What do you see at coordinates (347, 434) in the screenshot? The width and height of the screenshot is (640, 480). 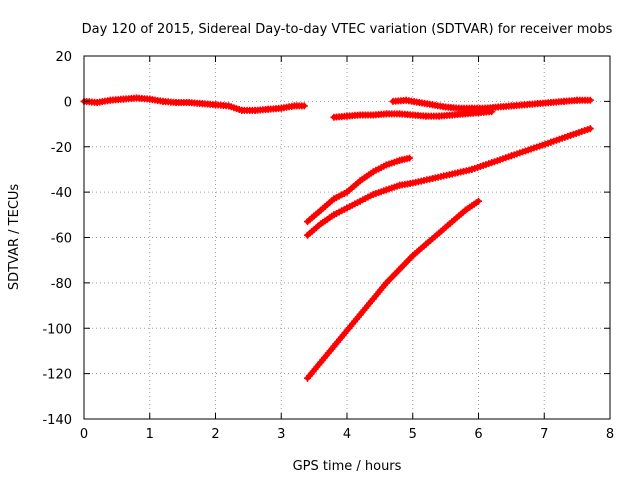 I see `x-tick-label: 4` at bounding box center [347, 434].